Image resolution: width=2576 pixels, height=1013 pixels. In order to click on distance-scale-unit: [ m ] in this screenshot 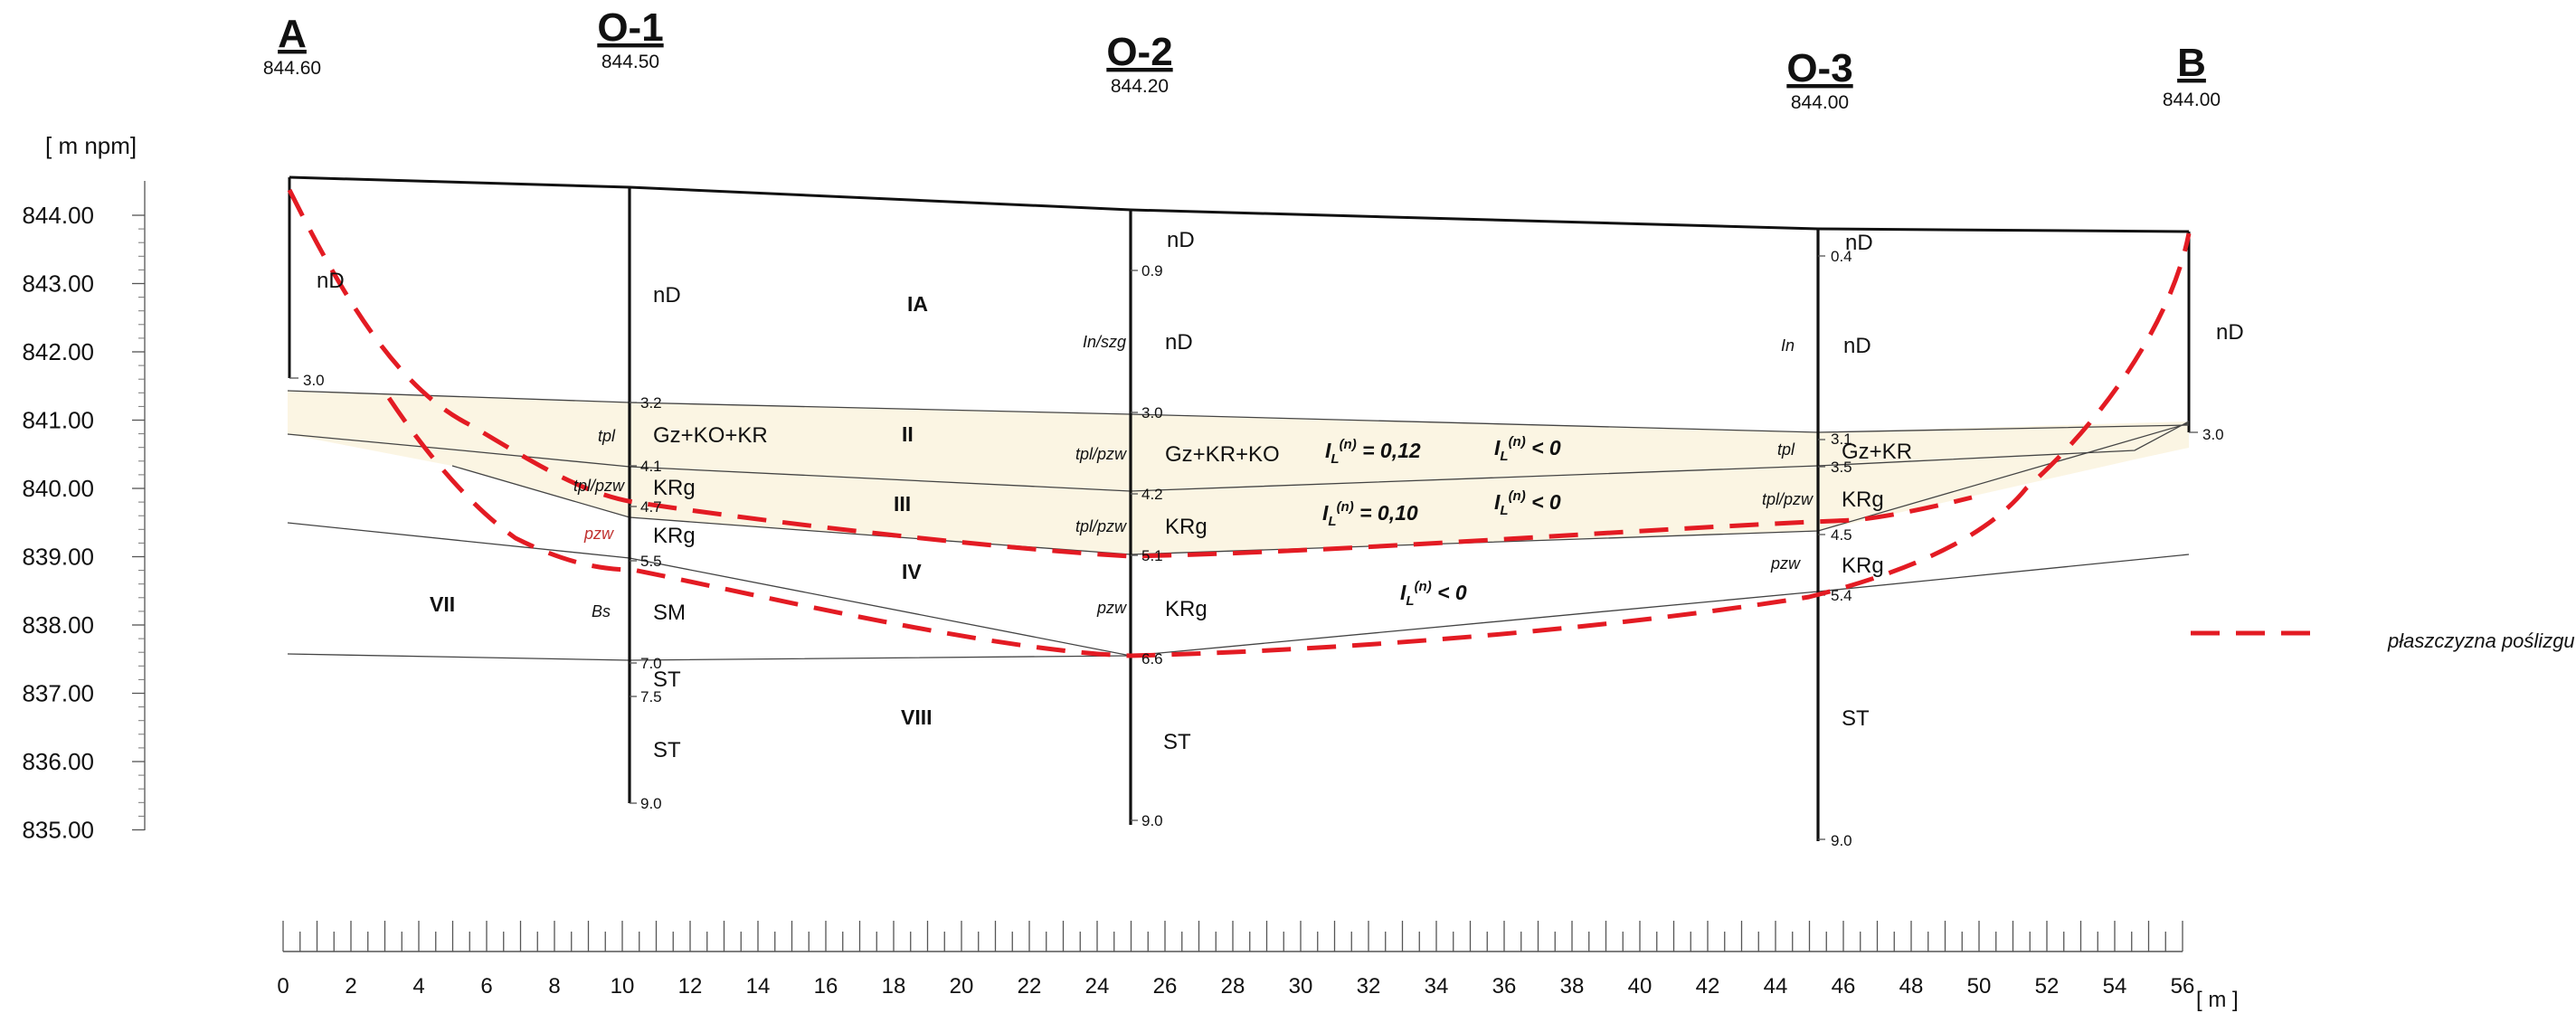, I will do `click(2218, 1000)`.